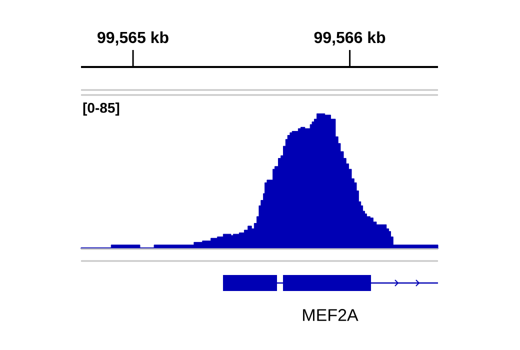 The width and height of the screenshot is (520, 350). I want to click on x-tick-label: 99,565 kb, so click(133, 38).